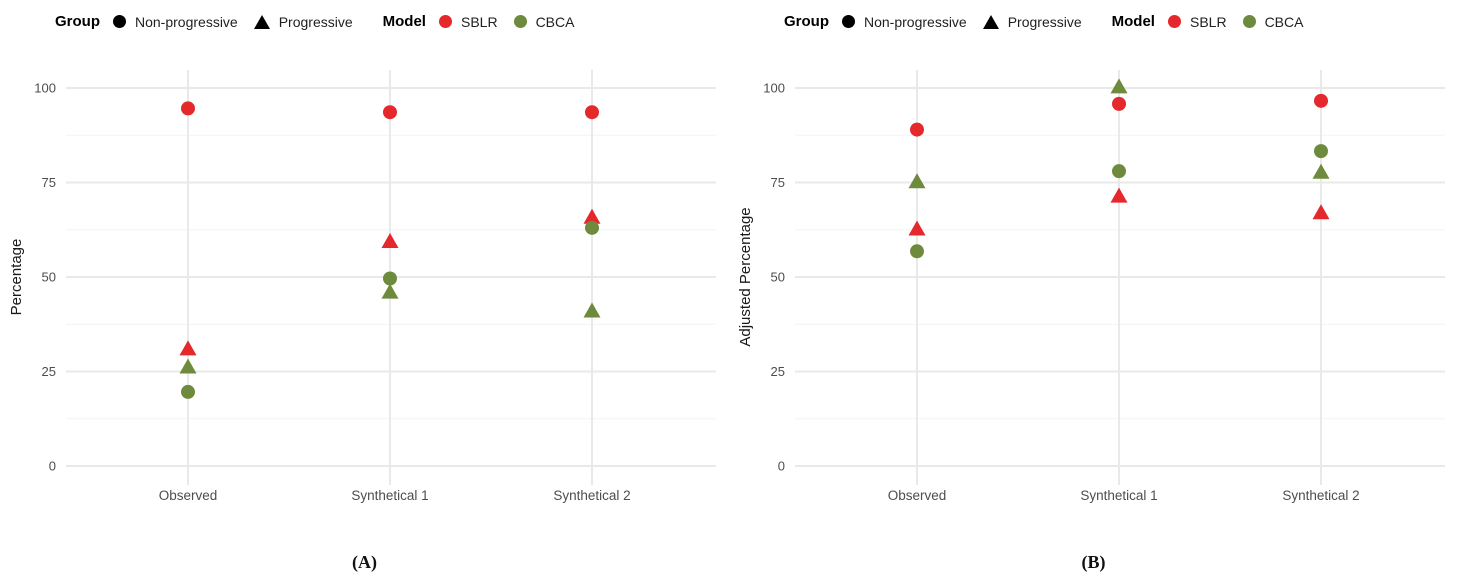 The height and width of the screenshot is (581, 1458). What do you see at coordinates (364, 562) in the screenshot?
I see `caption-a: (A)` at bounding box center [364, 562].